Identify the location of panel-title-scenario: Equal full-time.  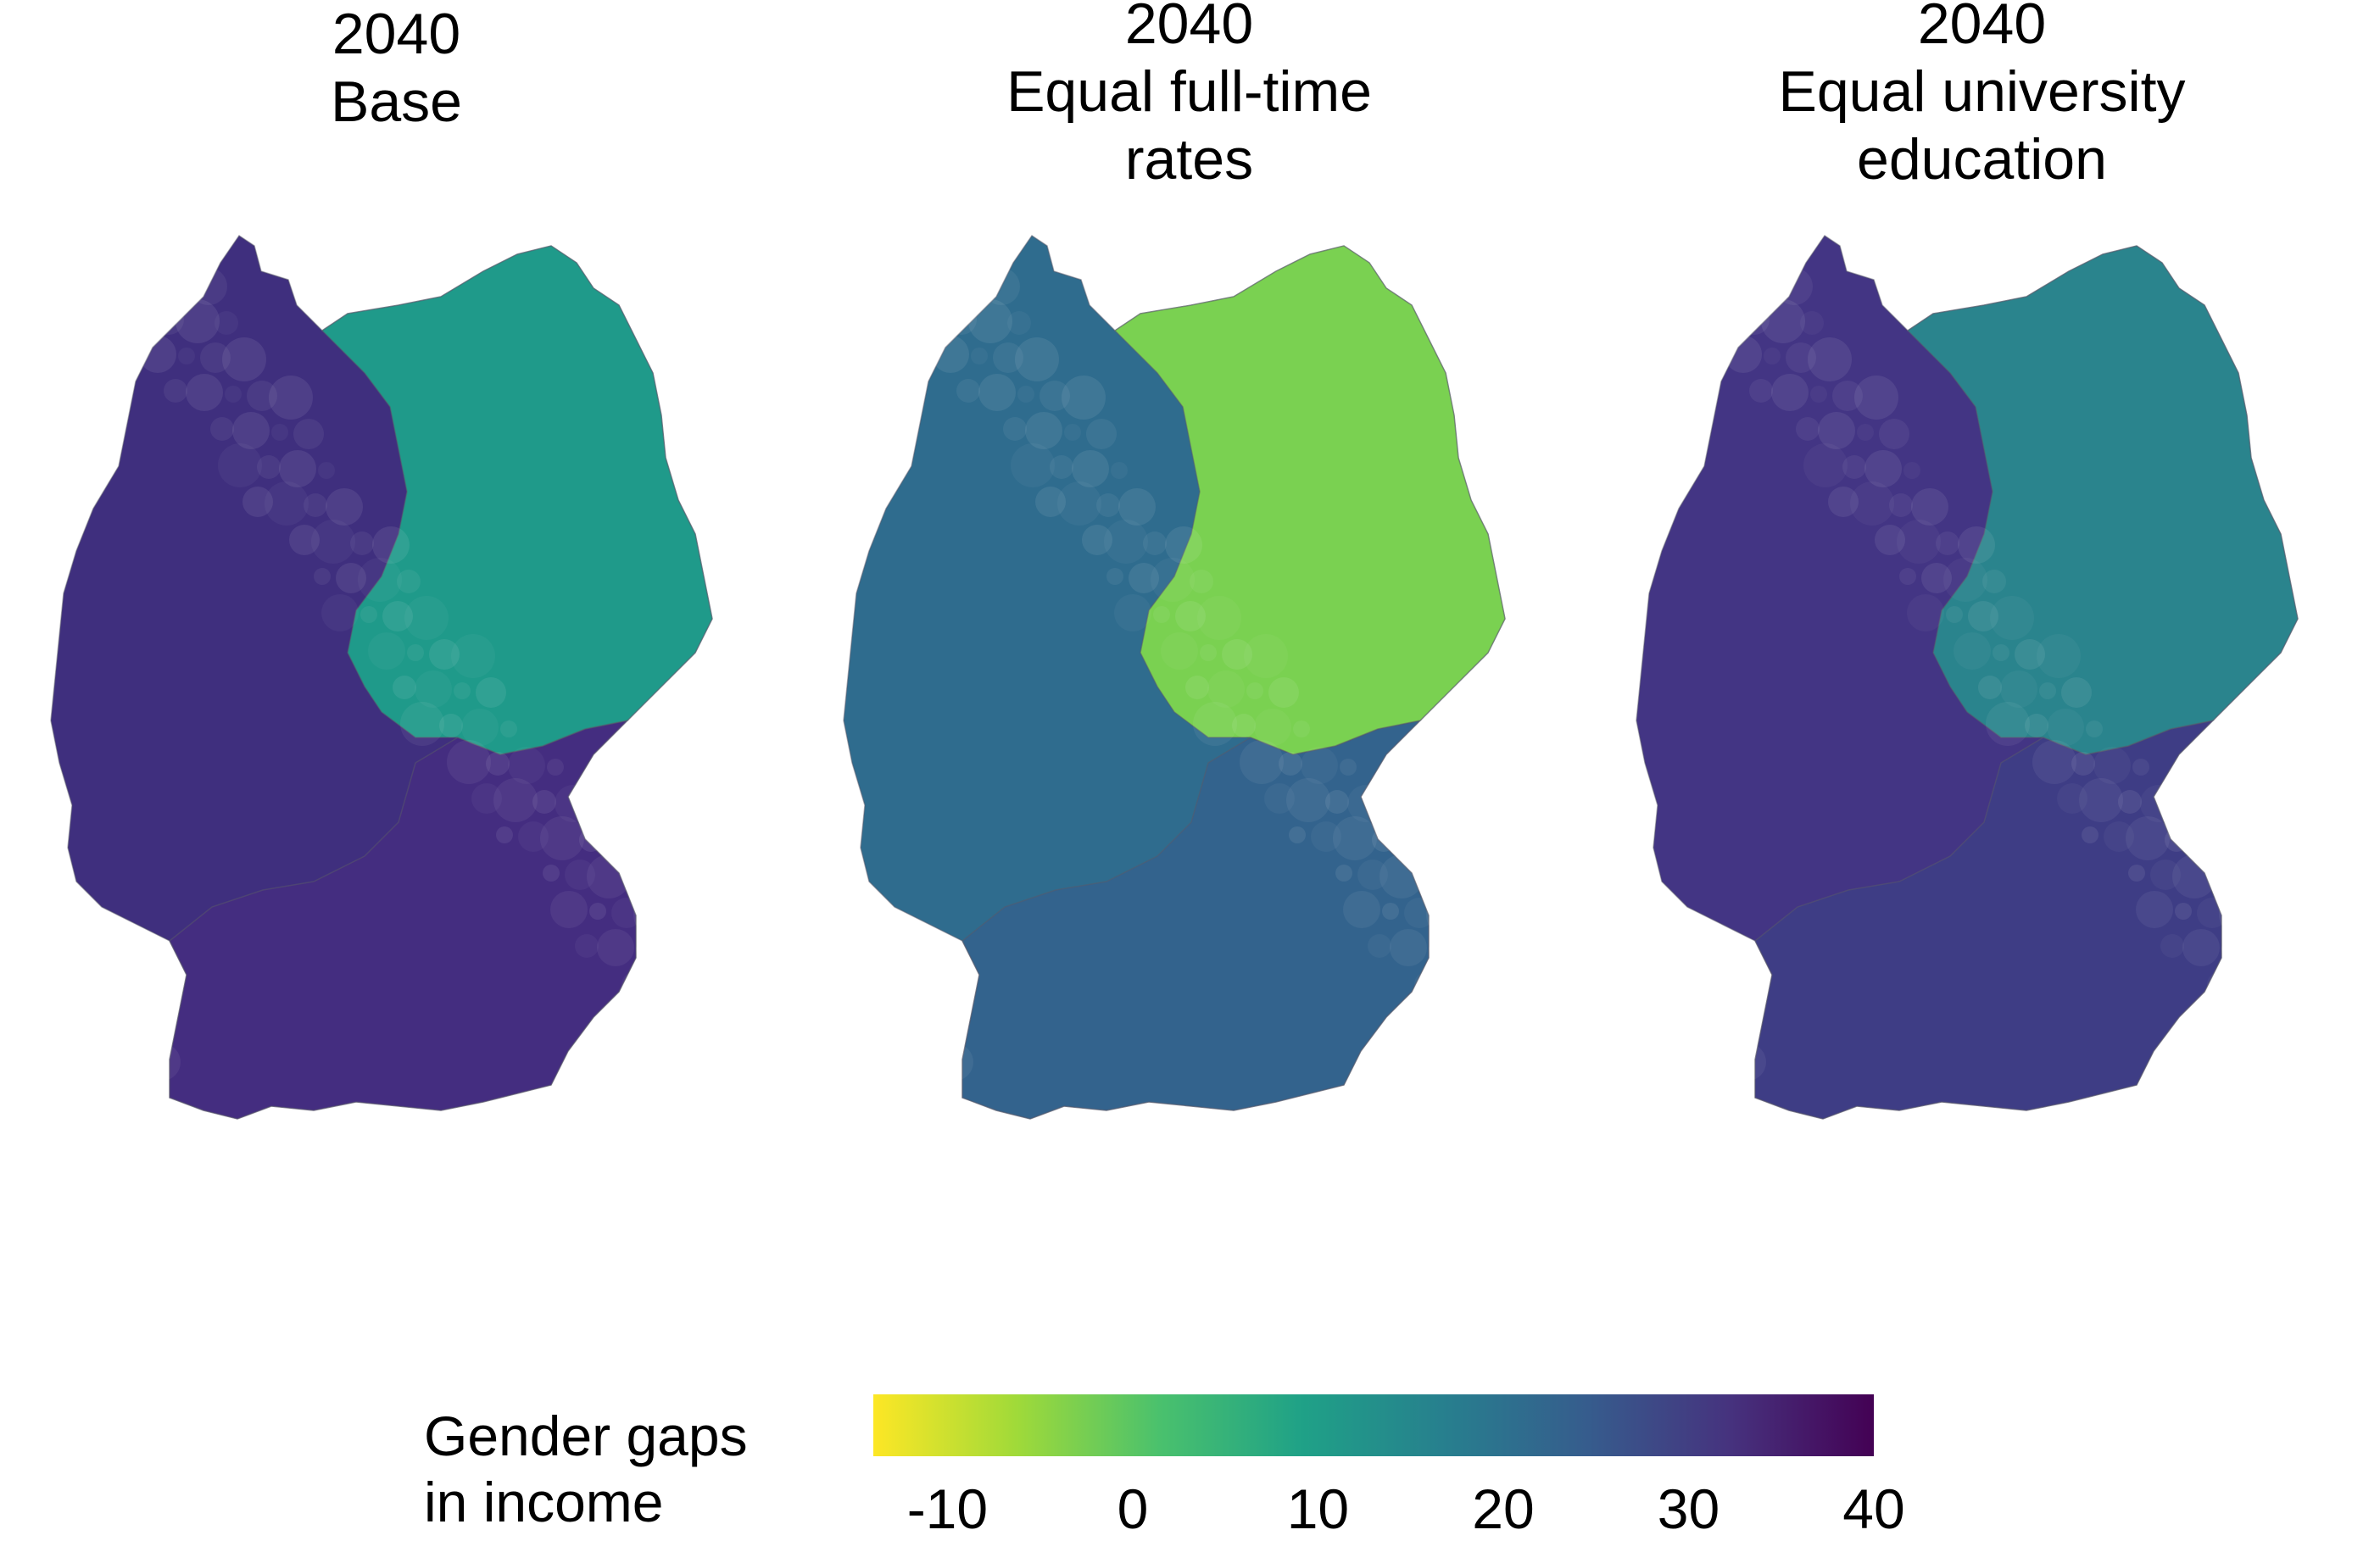
(1189, 91).